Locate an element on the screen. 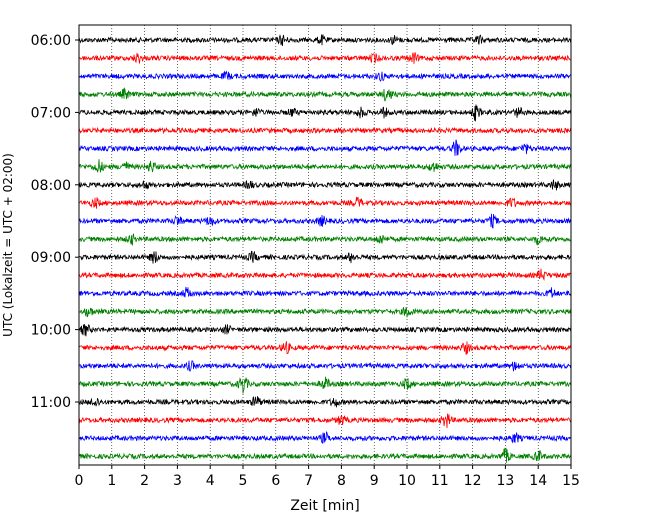  x-tick-label: 4 is located at coordinates (210, 481).